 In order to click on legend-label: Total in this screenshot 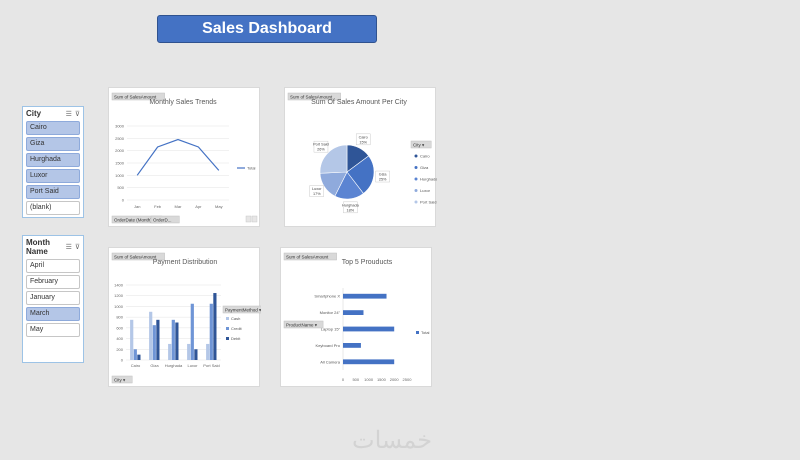, I will do `click(251, 168)`.